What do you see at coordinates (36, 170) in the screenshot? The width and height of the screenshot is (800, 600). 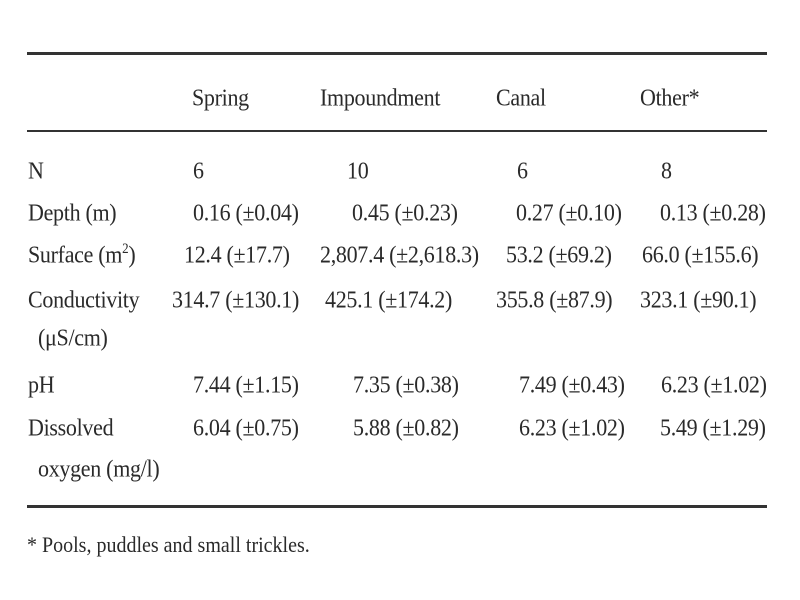 I see `row-label-n: N` at bounding box center [36, 170].